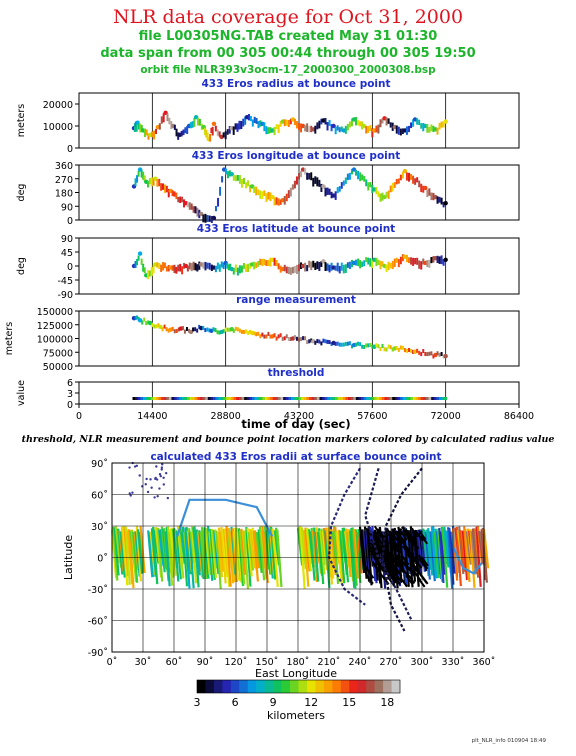 The width and height of the screenshot is (576, 756). I want to click on panel-title: 433 Eros longitude at bounce point, so click(296, 156).